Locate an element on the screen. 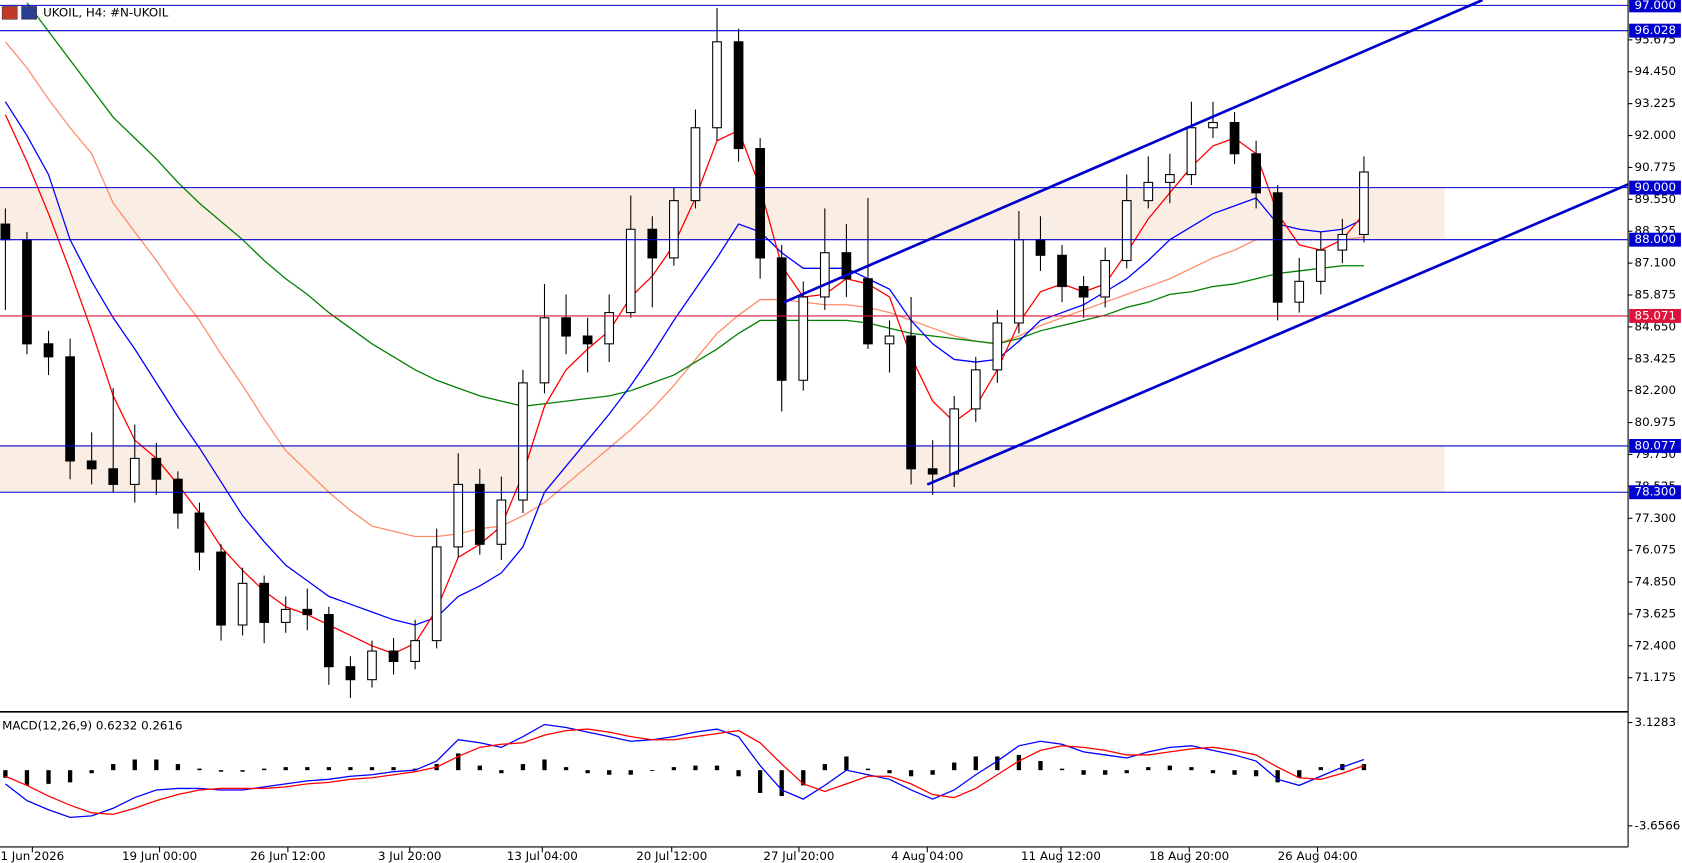  level-label: 97.000 is located at coordinates (1655, 6).